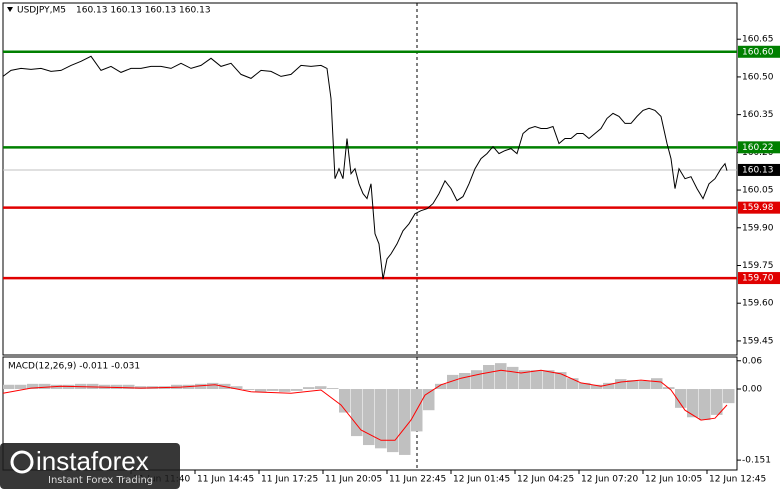 Image resolution: width=781 pixels, height=489 pixels. I want to click on last-price-label: 160.13, so click(758, 170).